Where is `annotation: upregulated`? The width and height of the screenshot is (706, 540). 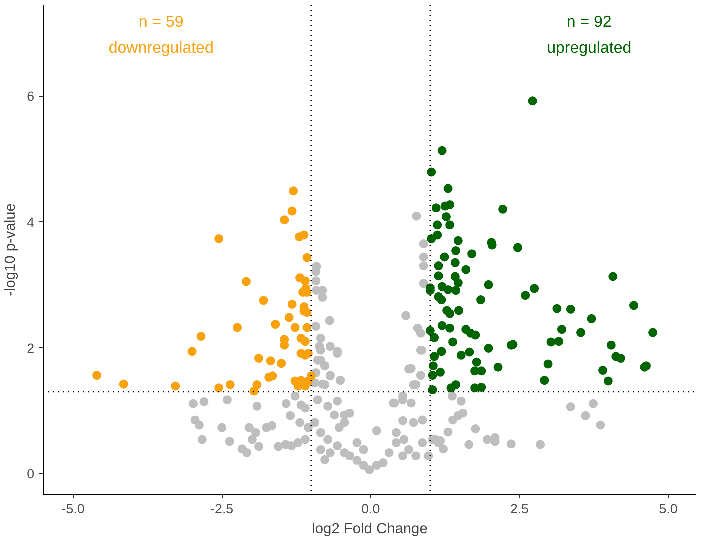 annotation: upregulated is located at coordinates (589, 48).